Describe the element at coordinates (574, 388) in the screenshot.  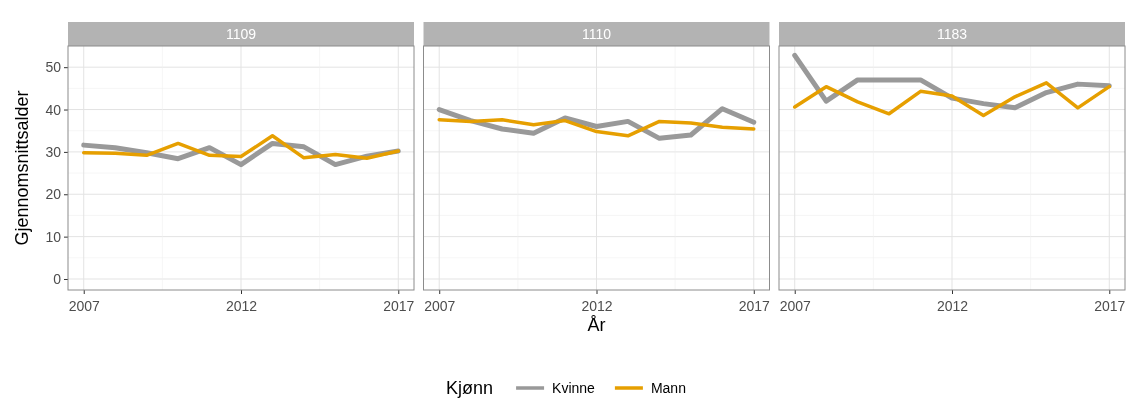
I see `legend-label: Kvinne` at that location.